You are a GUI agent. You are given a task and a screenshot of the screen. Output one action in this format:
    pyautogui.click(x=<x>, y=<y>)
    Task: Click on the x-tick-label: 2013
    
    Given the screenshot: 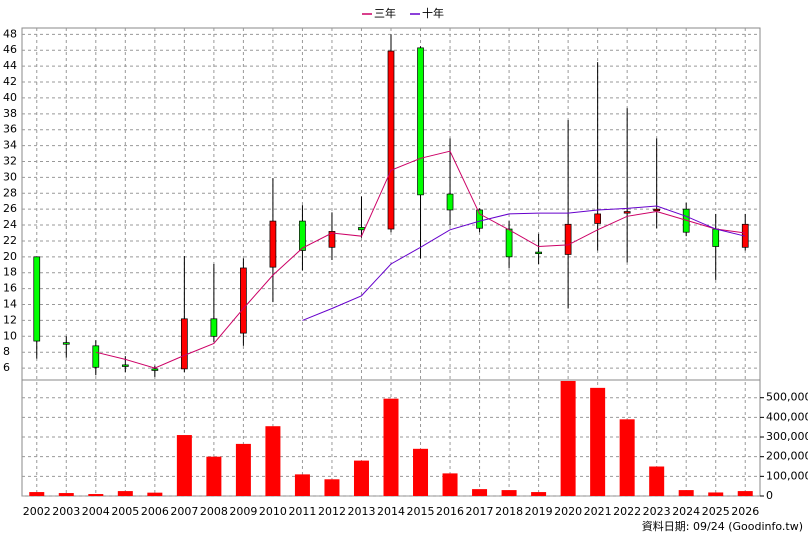 What is the action you would take?
    pyautogui.click(x=361, y=511)
    